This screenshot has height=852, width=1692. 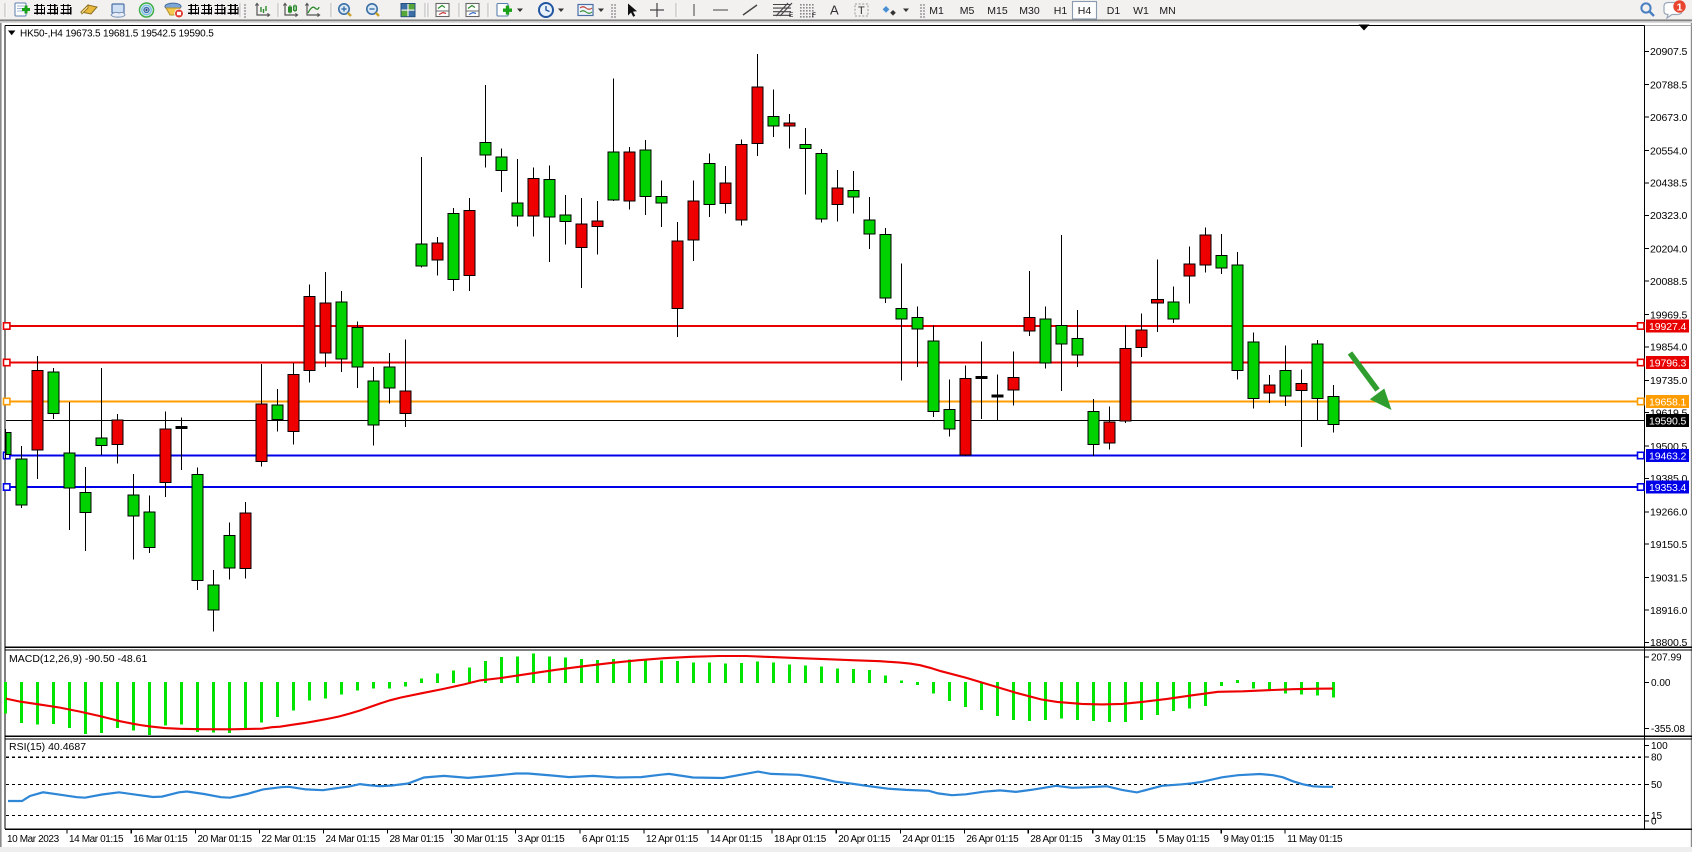 What do you see at coordinates (1085, 11) in the screenshot?
I see `svg-text: H4` at bounding box center [1085, 11].